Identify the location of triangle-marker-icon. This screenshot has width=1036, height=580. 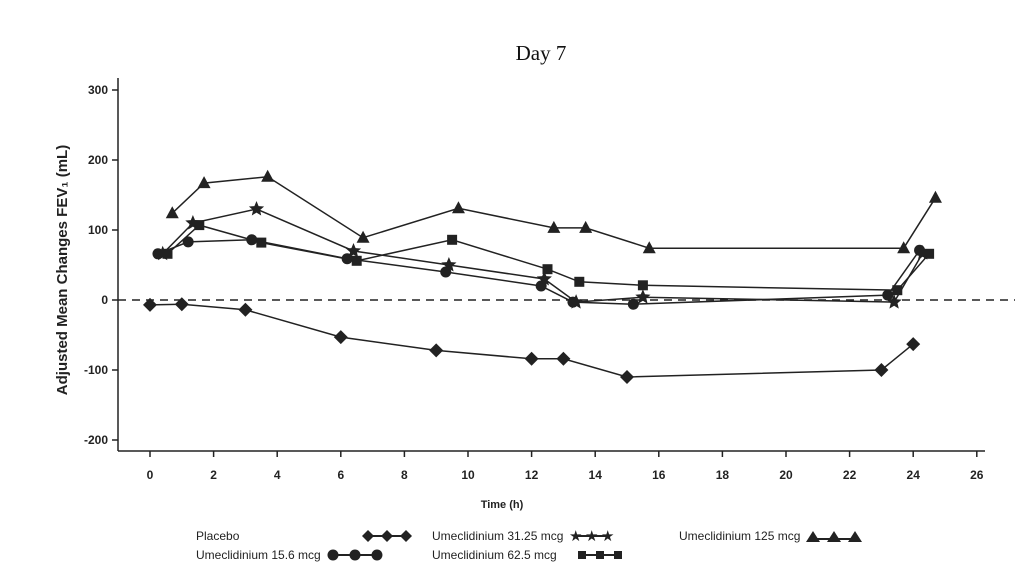
(834, 536).